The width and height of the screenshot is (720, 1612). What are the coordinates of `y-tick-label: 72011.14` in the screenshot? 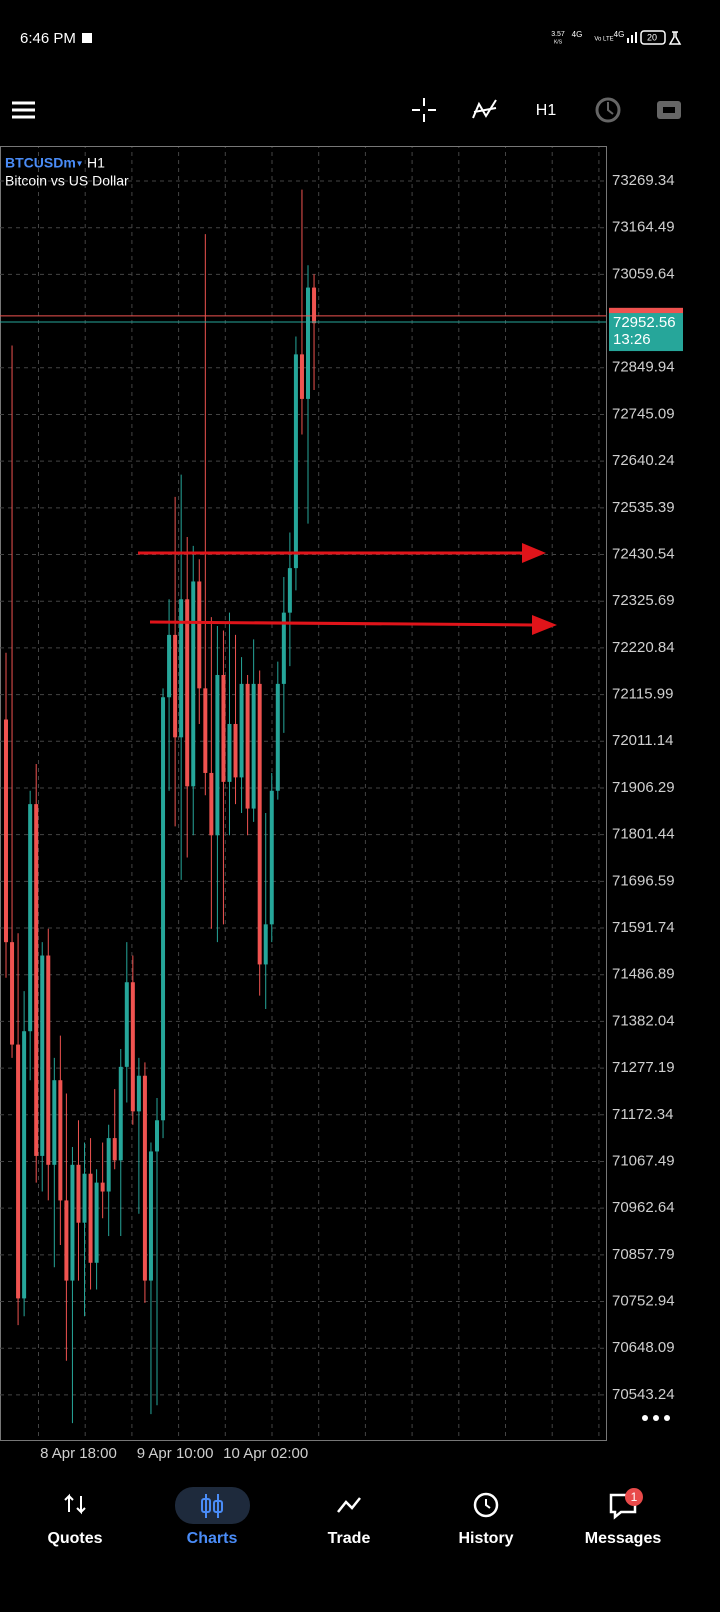 It's located at (642, 740).